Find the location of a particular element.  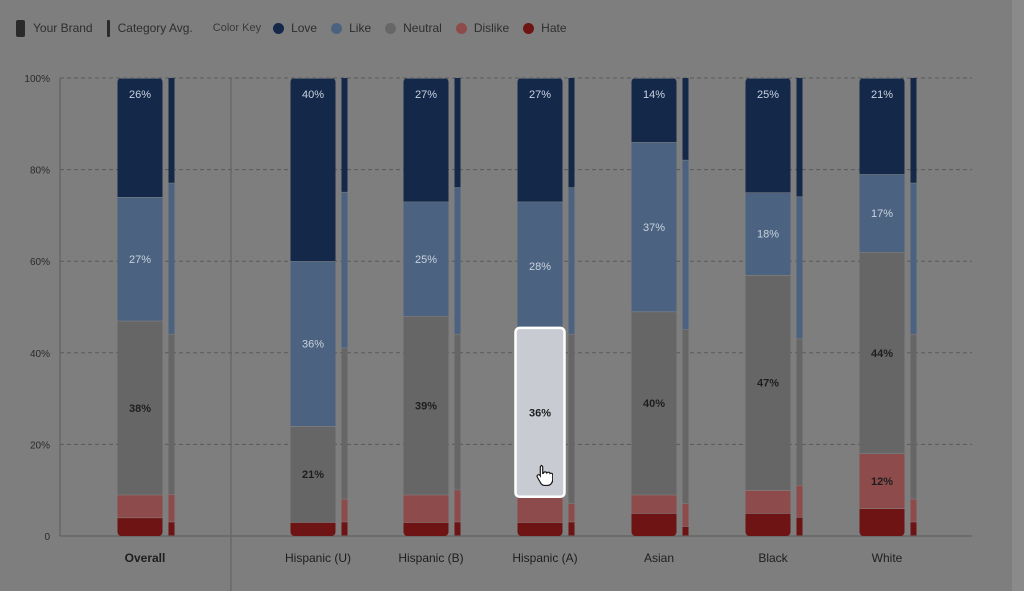

hate-dot-icon is located at coordinates (529, 28).